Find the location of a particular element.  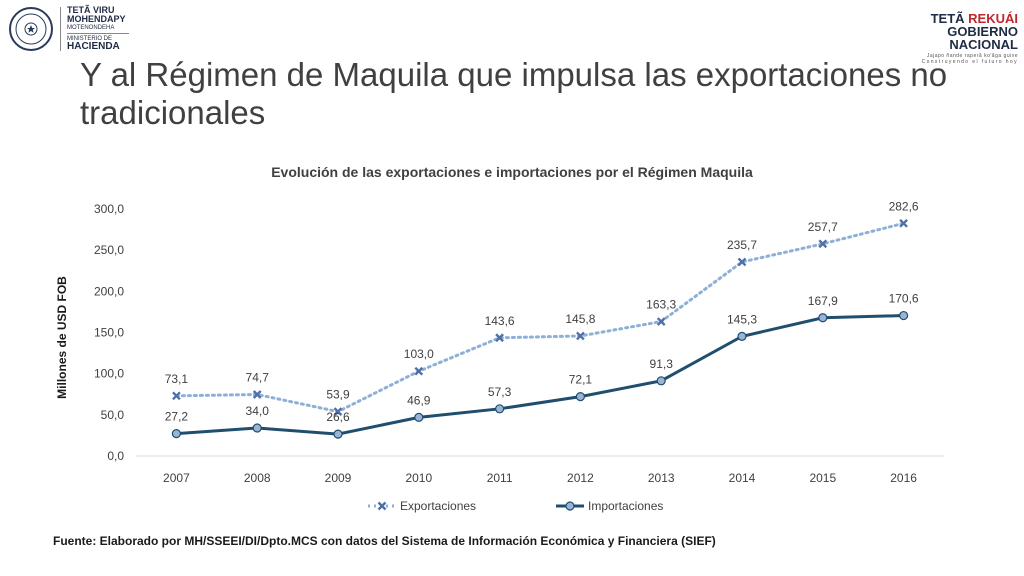

legend-label-importaciones: Importaciones is located at coordinates (625, 506).